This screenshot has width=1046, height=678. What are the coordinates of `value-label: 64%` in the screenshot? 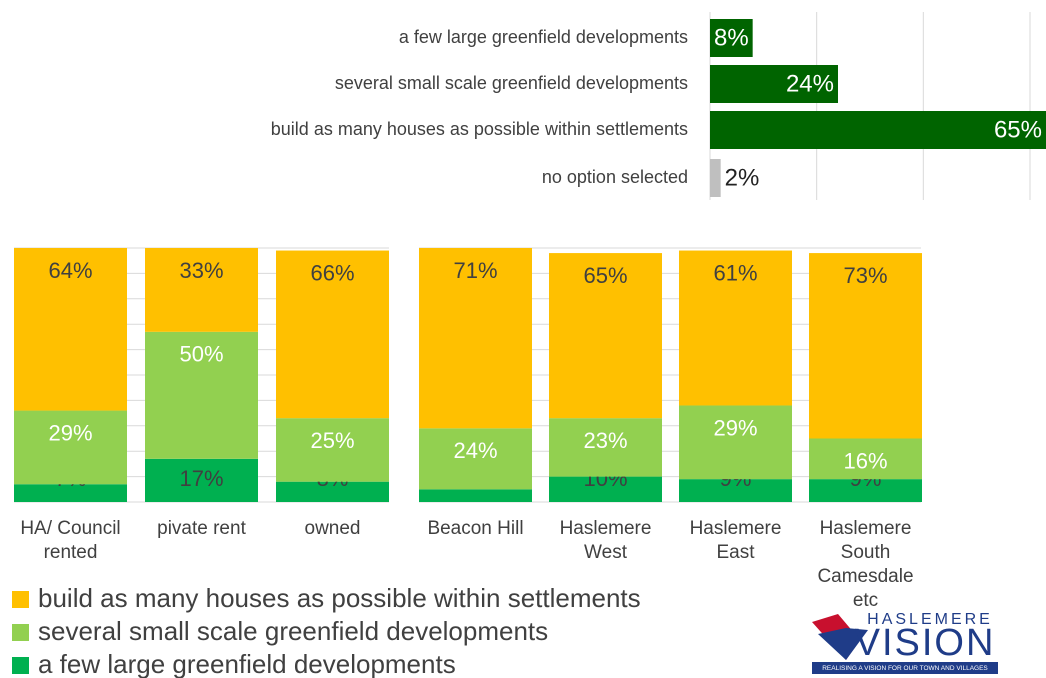 It's located at (70, 270).